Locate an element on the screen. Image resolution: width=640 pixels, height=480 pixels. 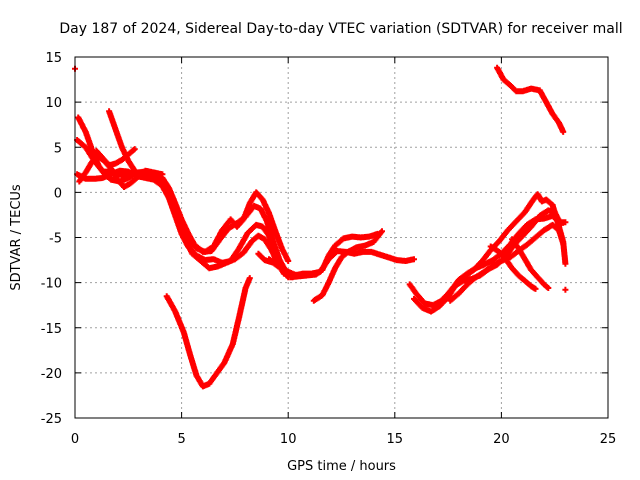
x-tick-label: 0 is located at coordinates (75, 439).